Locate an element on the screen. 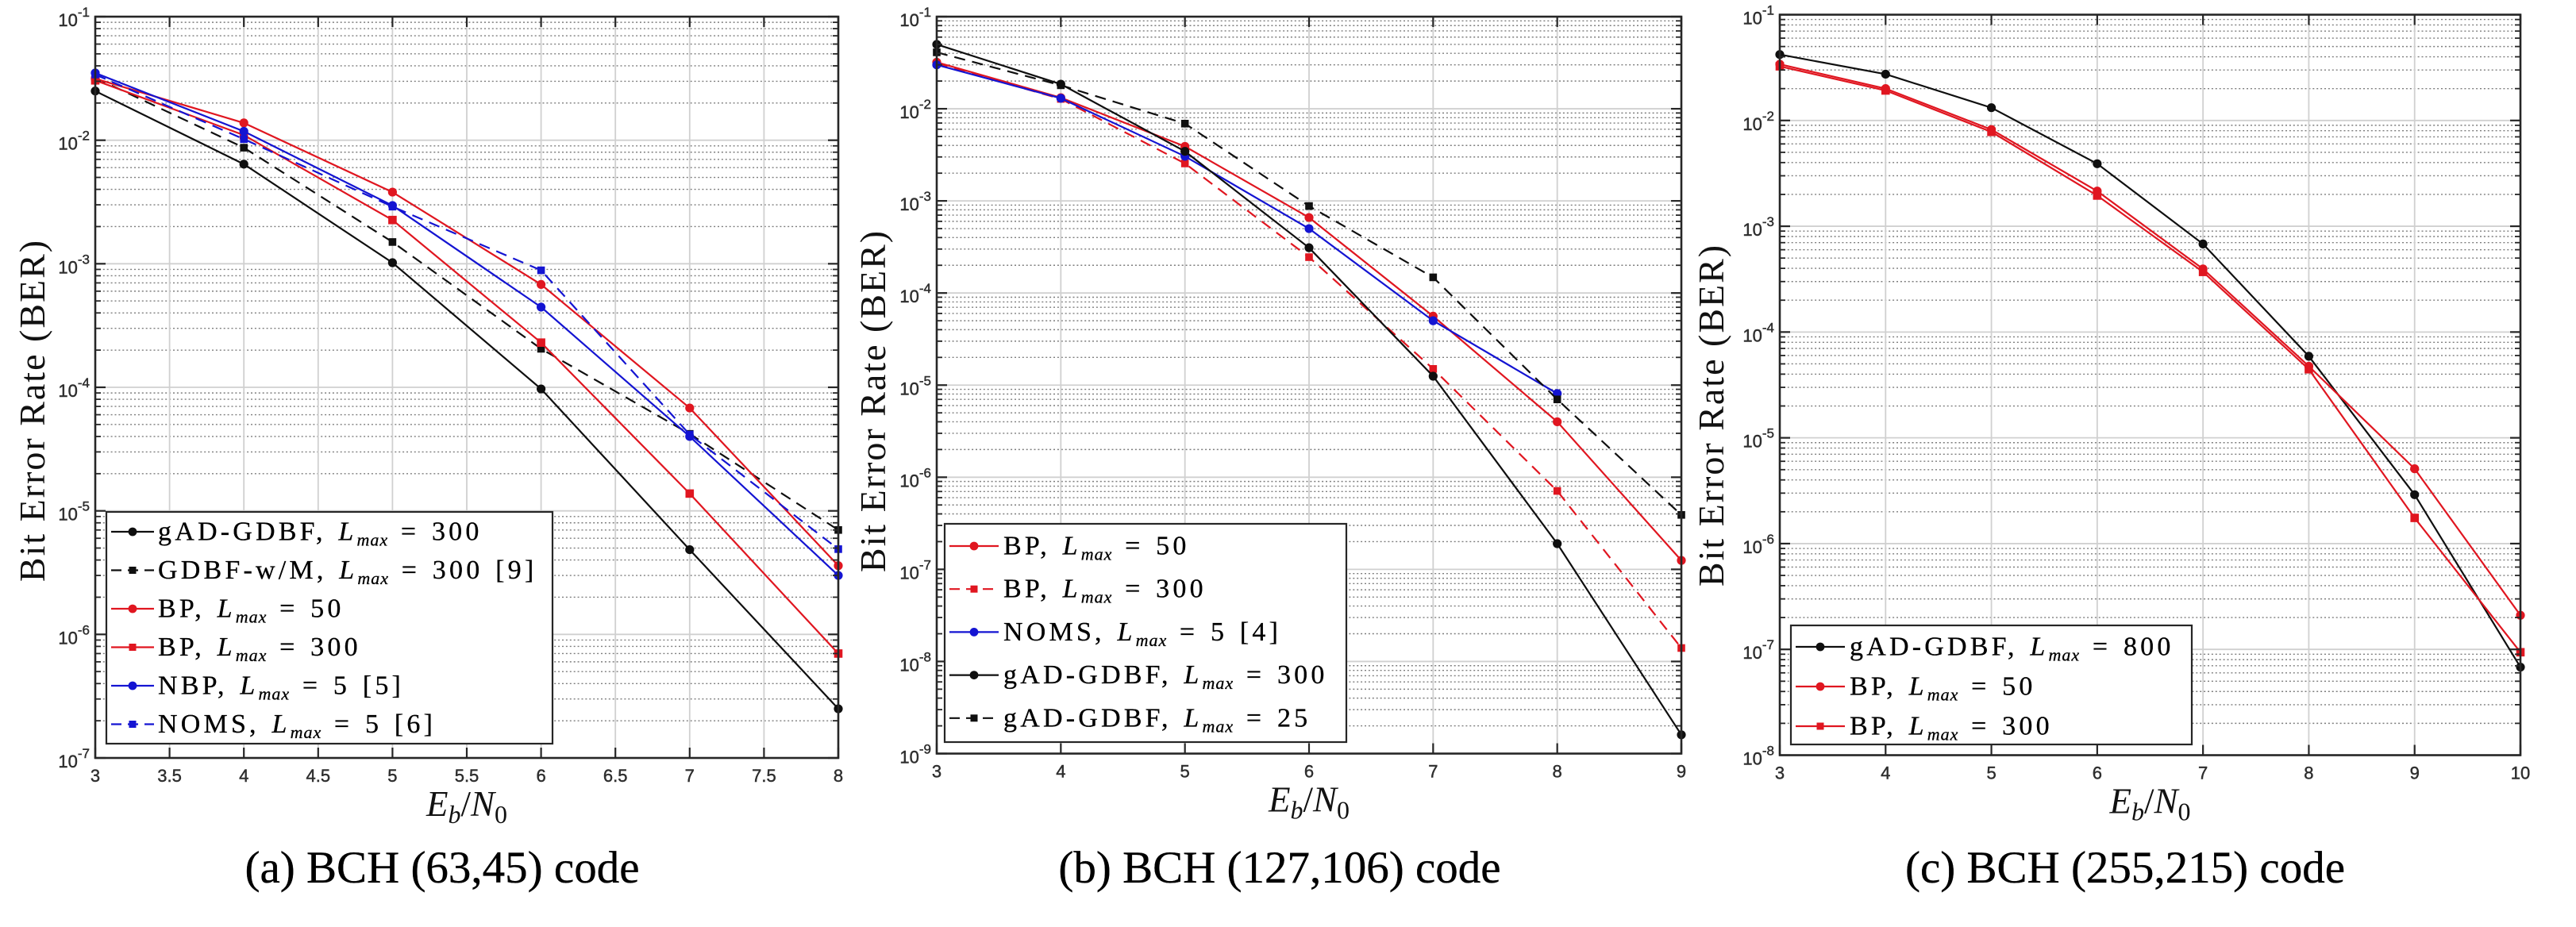 The height and width of the screenshot is (927, 2576). svg-text: 7.5 is located at coordinates (764, 776).